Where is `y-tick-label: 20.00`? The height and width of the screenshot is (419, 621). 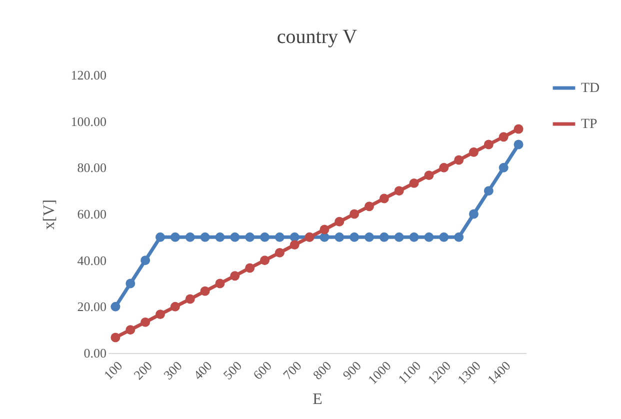
y-tick-label: 20.00 is located at coordinates (91, 306).